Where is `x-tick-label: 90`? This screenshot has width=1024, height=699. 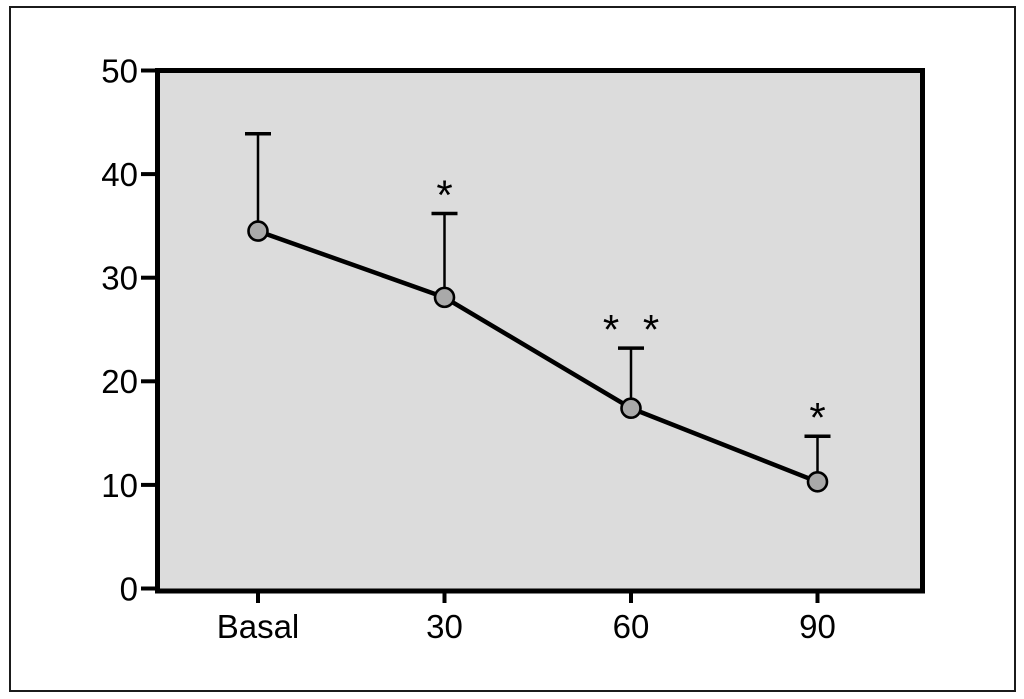
x-tick-label: 90 is located at coordinates (817, 626).